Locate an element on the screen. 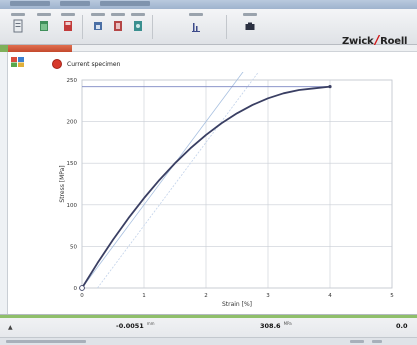  panel-title: Current specimen is located at coordinates (86, 64).